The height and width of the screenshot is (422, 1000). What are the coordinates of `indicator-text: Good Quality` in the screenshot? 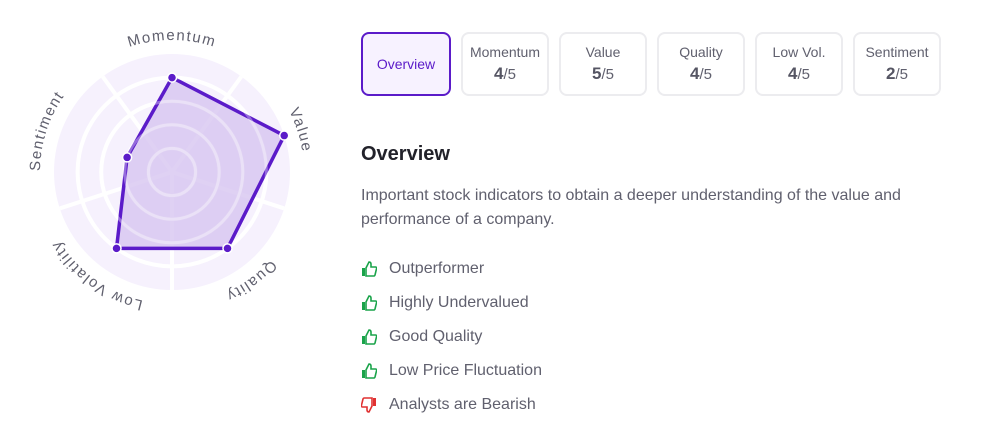 It's located at (436, 336).